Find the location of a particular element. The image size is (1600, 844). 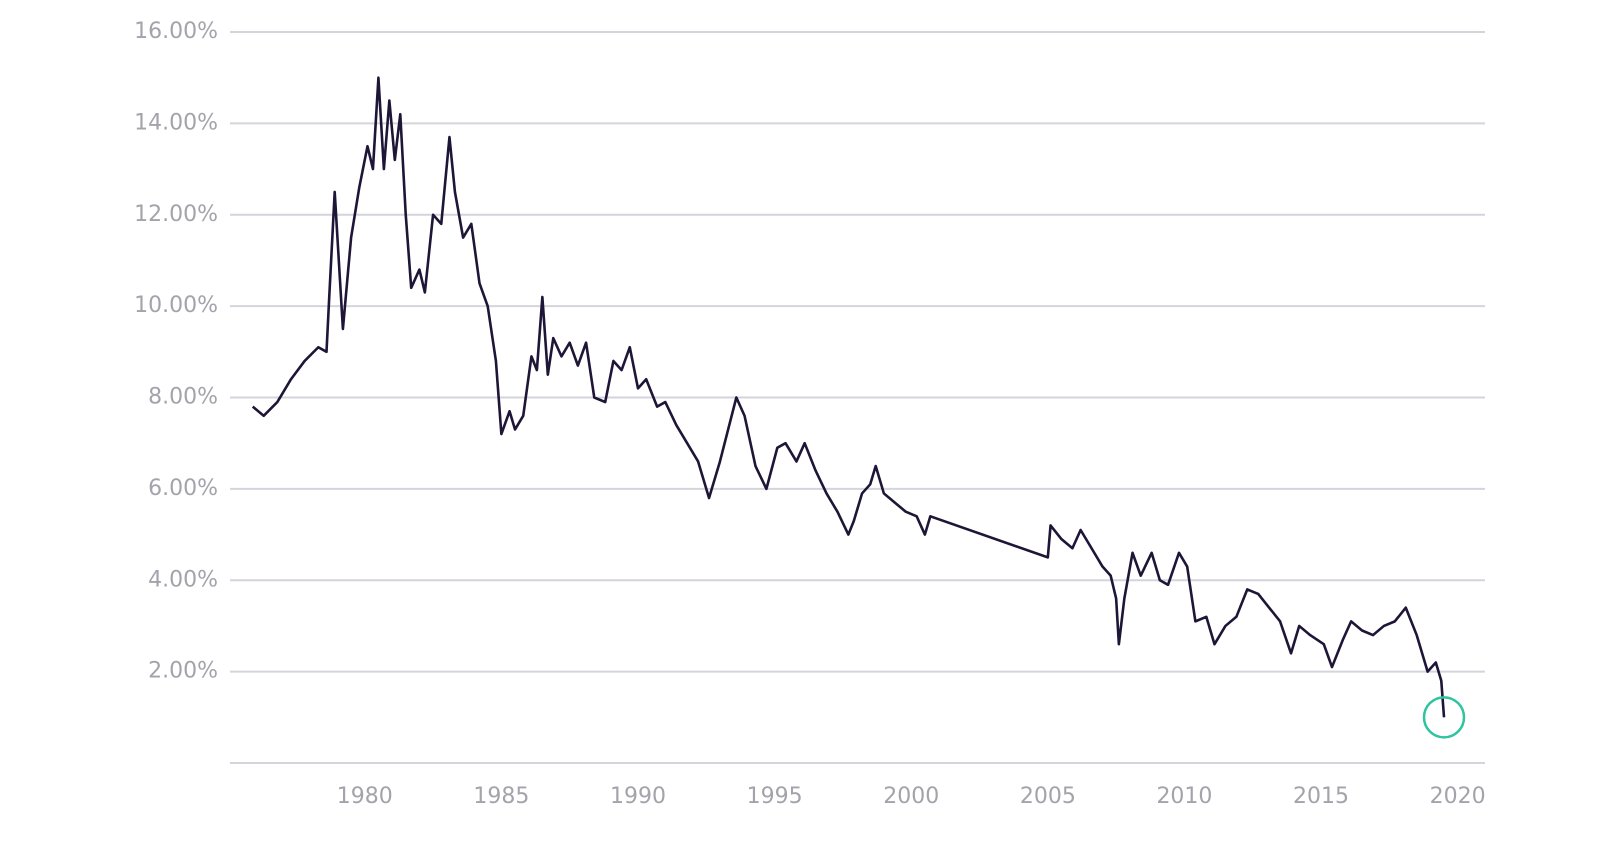

y-tick-label: 16.00% is located at coordinates (176, 31).